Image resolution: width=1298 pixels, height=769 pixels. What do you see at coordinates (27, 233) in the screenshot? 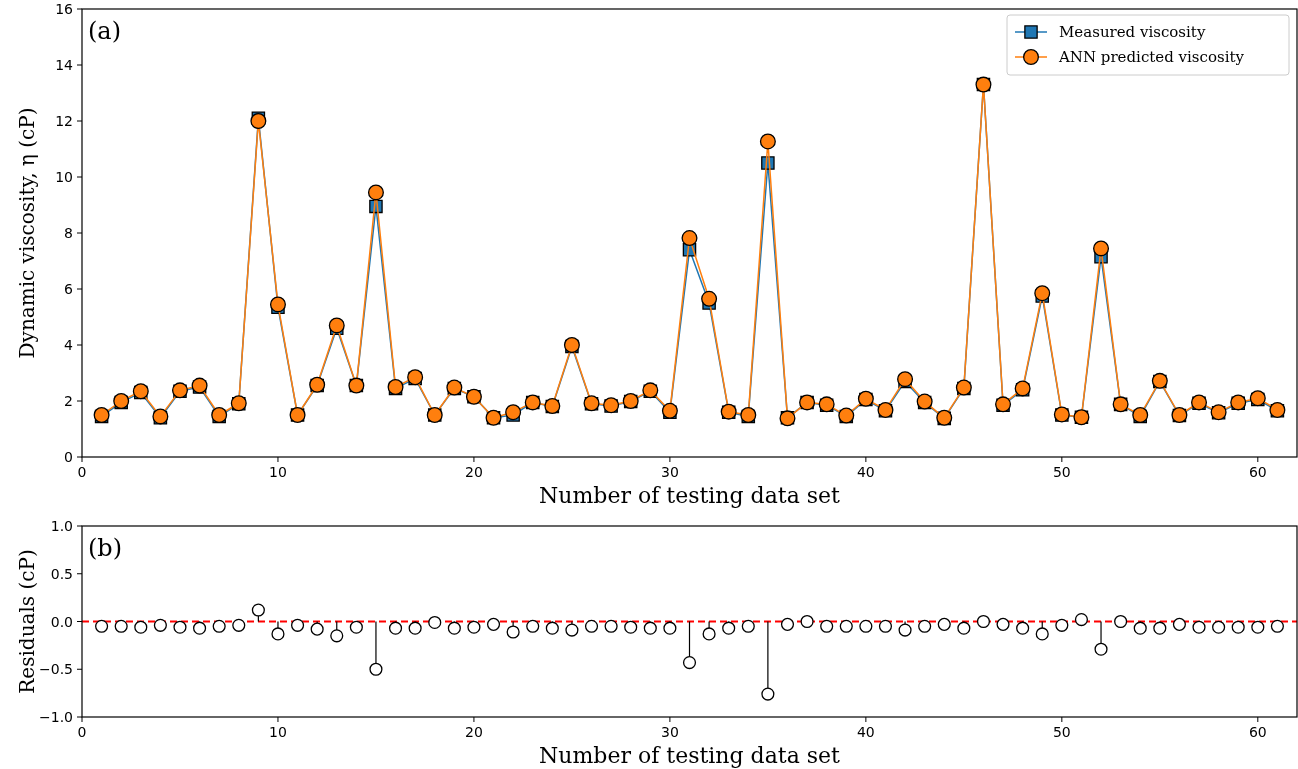
I see `y-axis-title: Dynamic viscosity, η (cP)` at bounding box center [27, 233].